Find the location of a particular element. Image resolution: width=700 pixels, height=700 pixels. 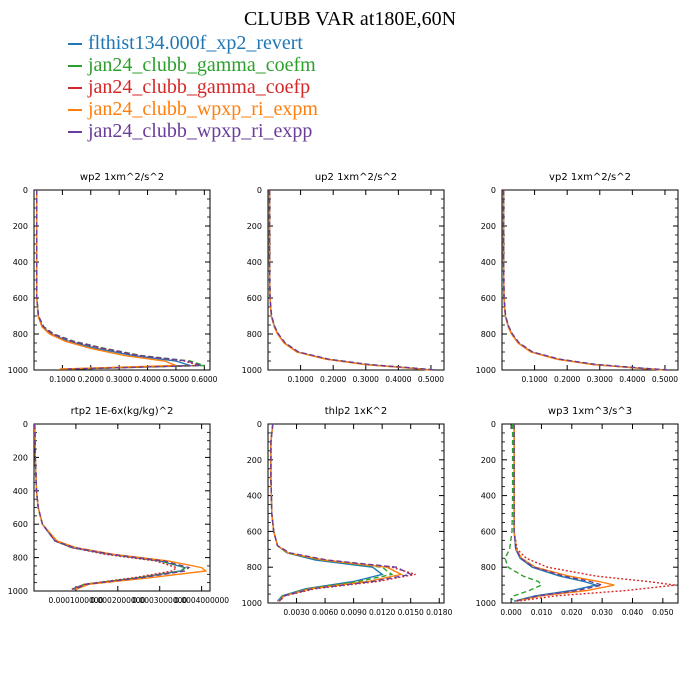

legend-label: jan24_clubb_wpxp_ri_expm is located at coordinates (203, 109).